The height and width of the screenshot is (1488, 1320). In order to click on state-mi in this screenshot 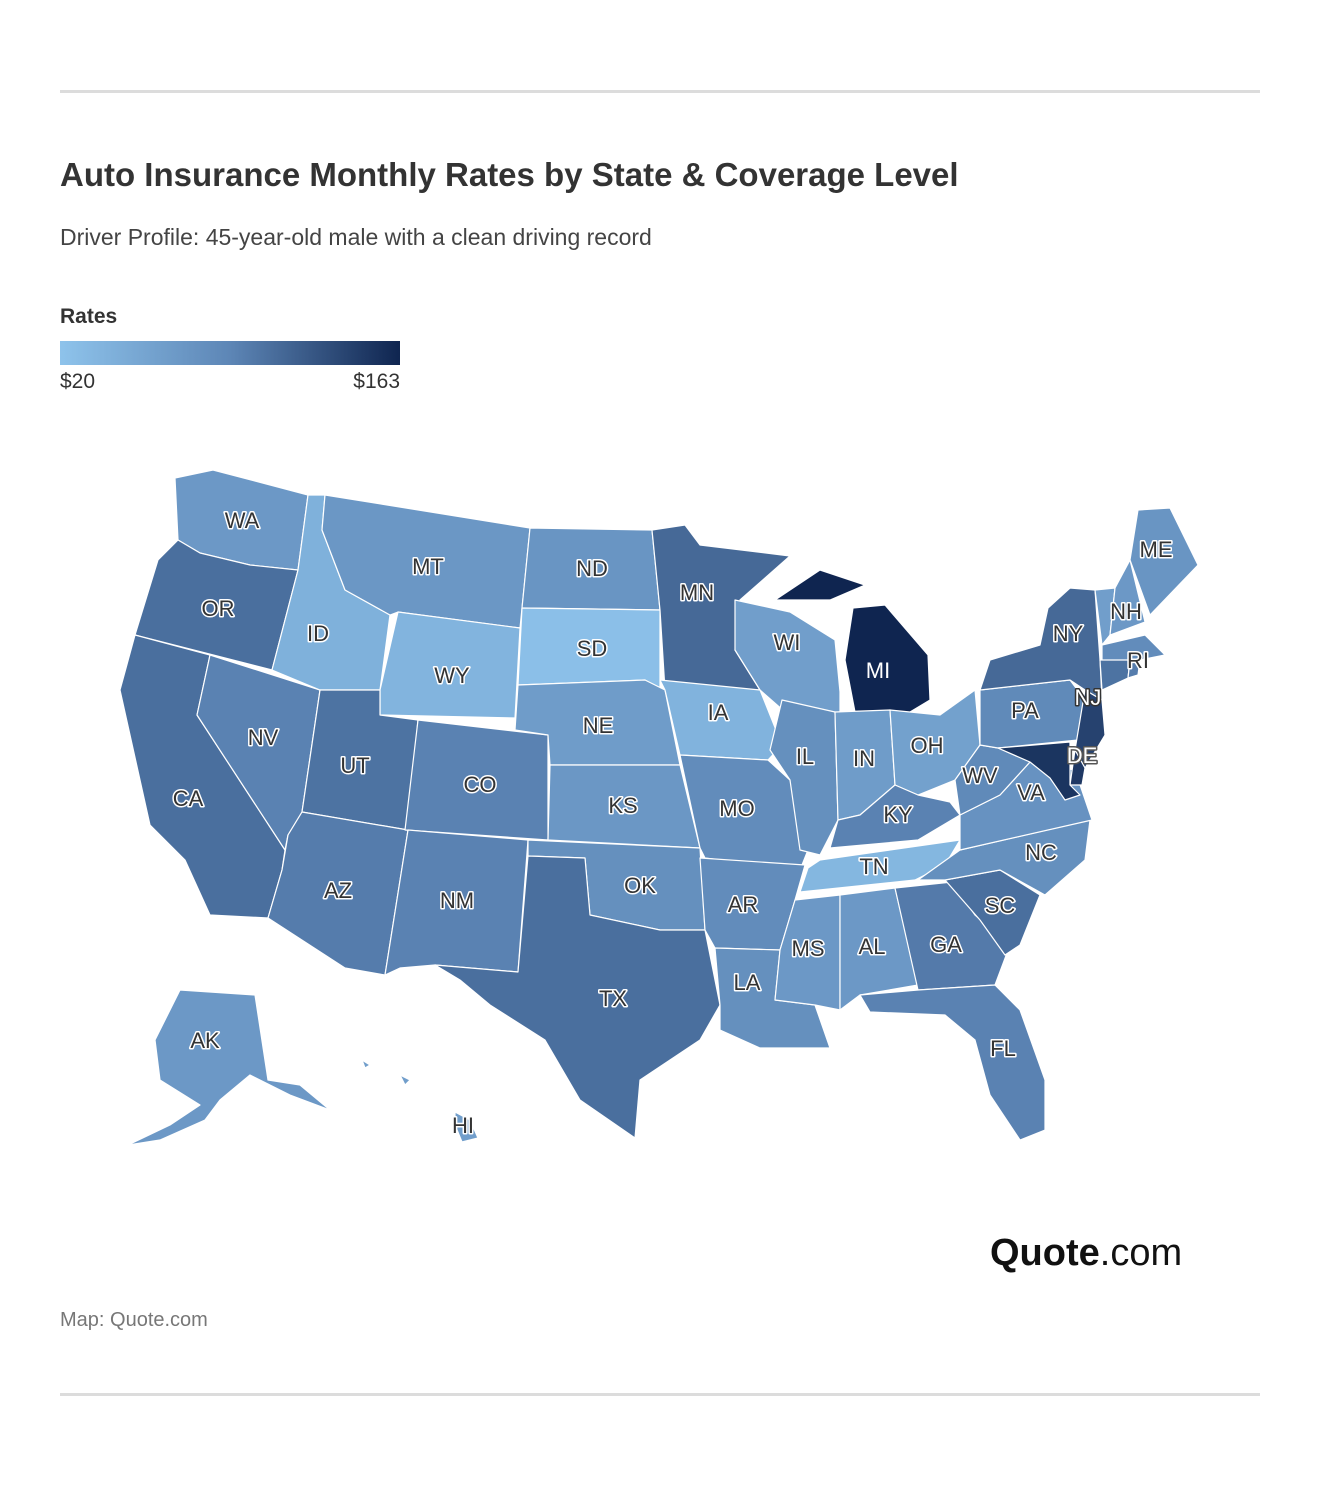, I will do `click(852, 642)`.